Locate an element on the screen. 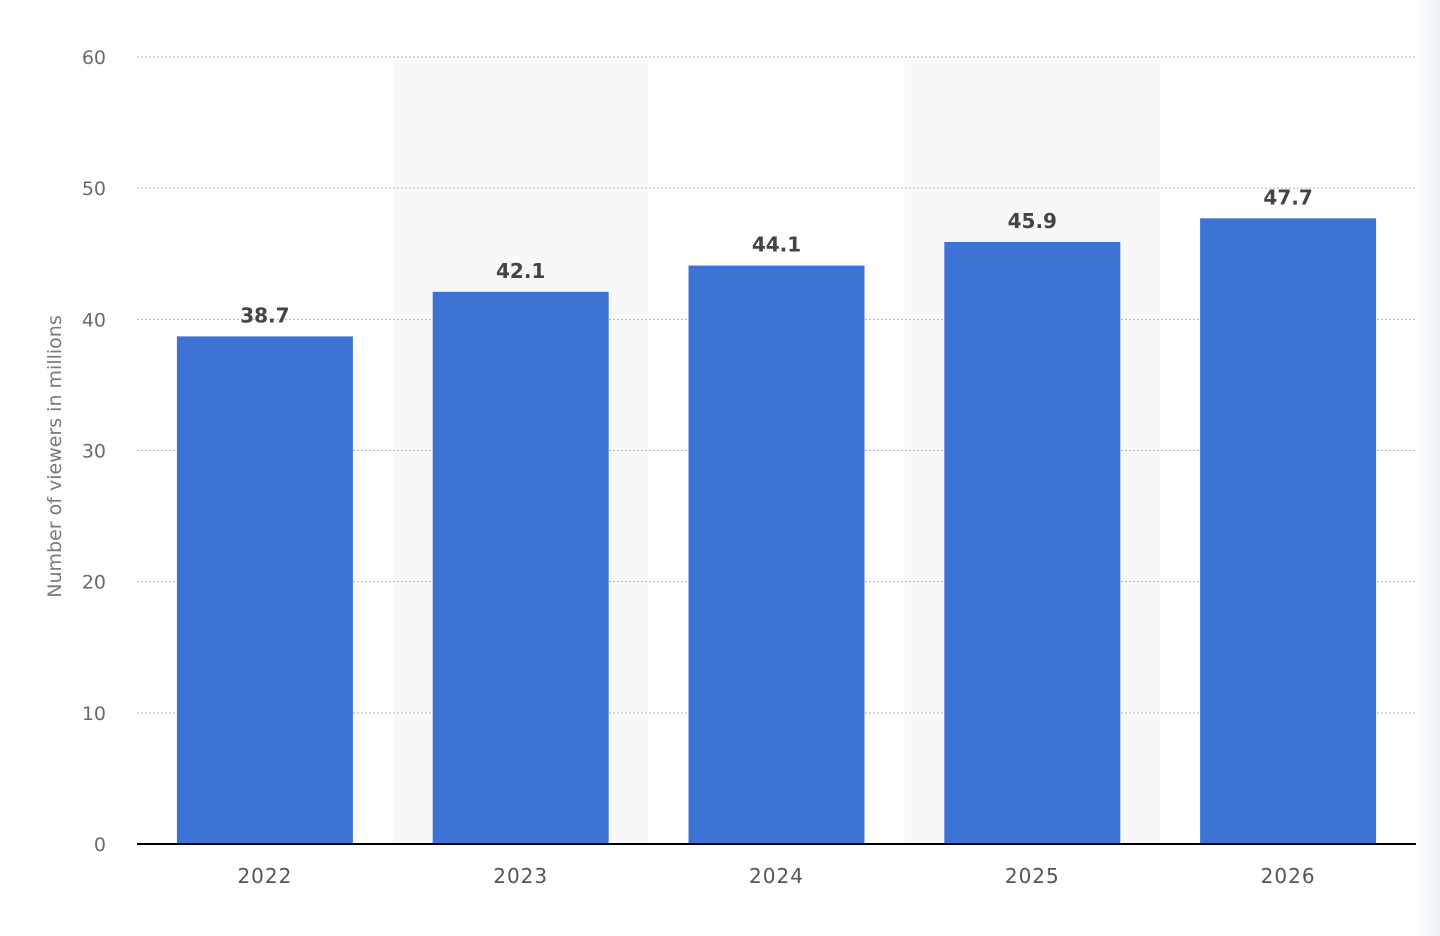 The width and height of the screenshot is (1440, 936). x-tick-label: 2022 is located at coordinates (264, 876).